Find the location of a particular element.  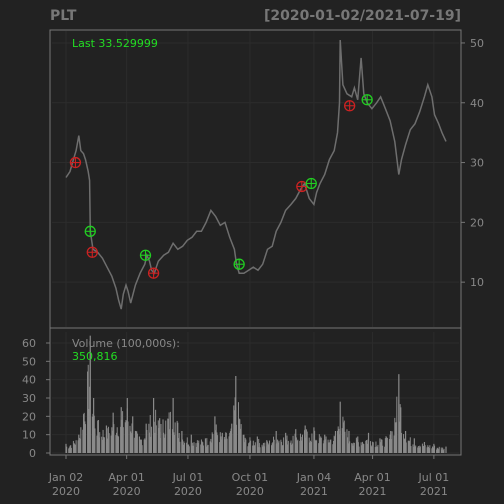

price-tick-label: 50 is located at coordinates (477, 43).